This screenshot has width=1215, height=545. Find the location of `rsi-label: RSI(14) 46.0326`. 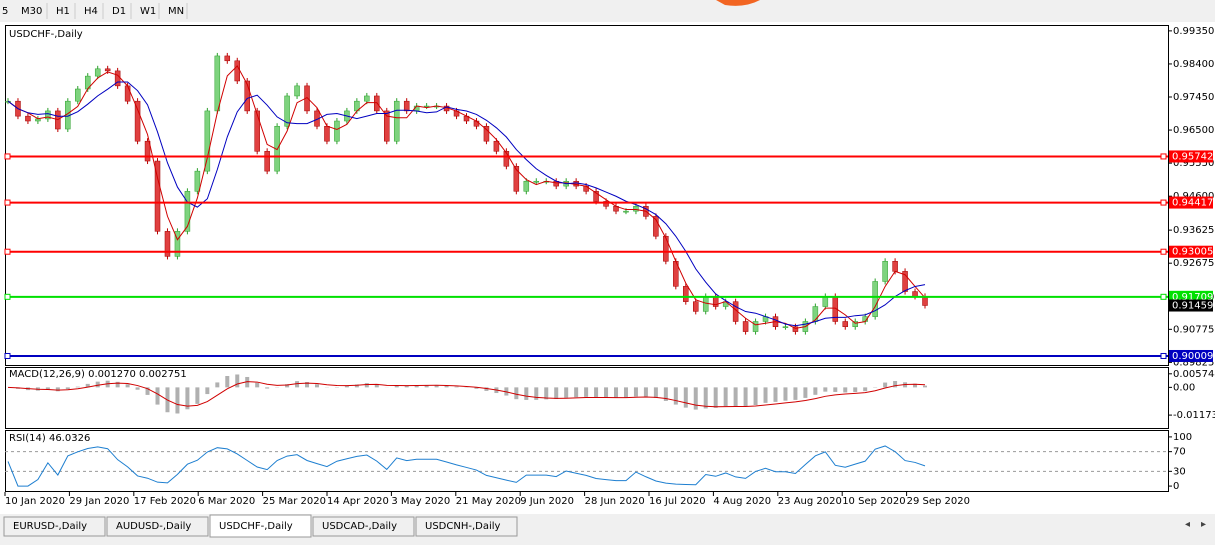

rsi-label: RSI(14) 46.0326 is located at coordinates (49, 438).